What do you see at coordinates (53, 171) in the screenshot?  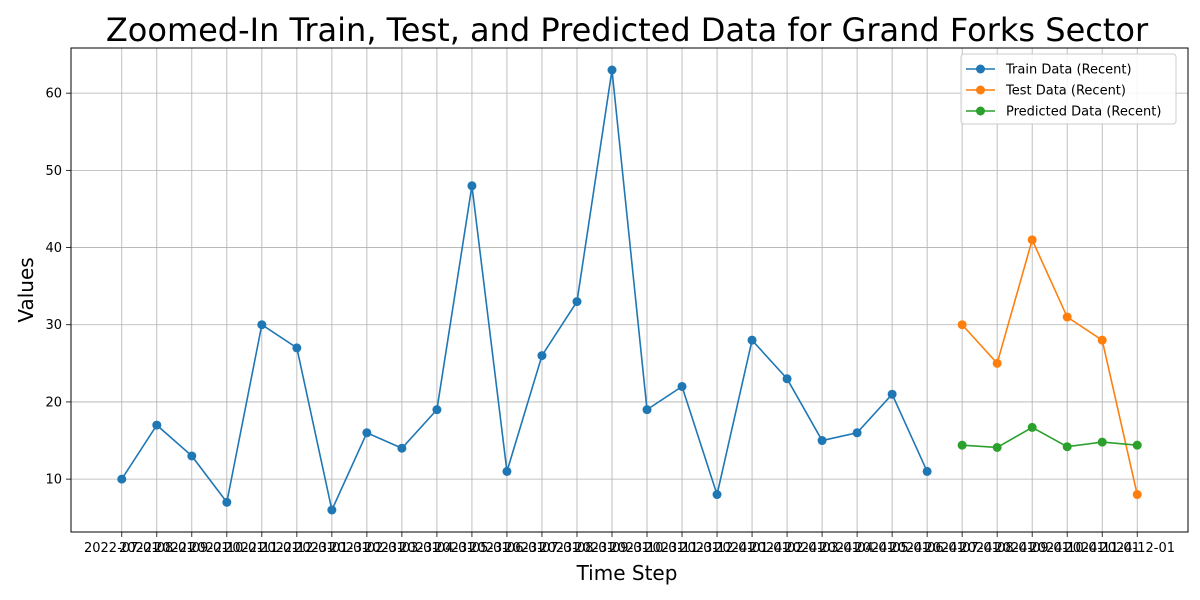 I see `y-tick-label: 50` at bounding box center [53, 171].